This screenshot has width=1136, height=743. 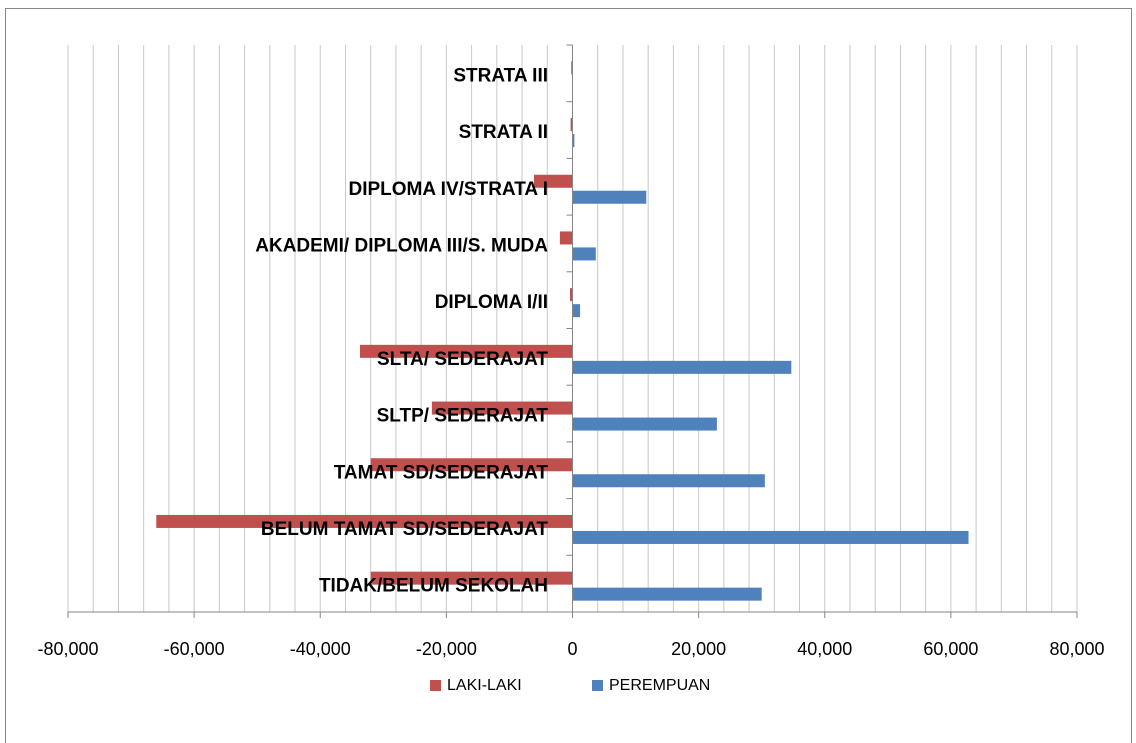 What do you see at coordinates (659, 685) in the screenshot?
I see `legend-label: PEREMPUAN` at bounding box center [659, 685].